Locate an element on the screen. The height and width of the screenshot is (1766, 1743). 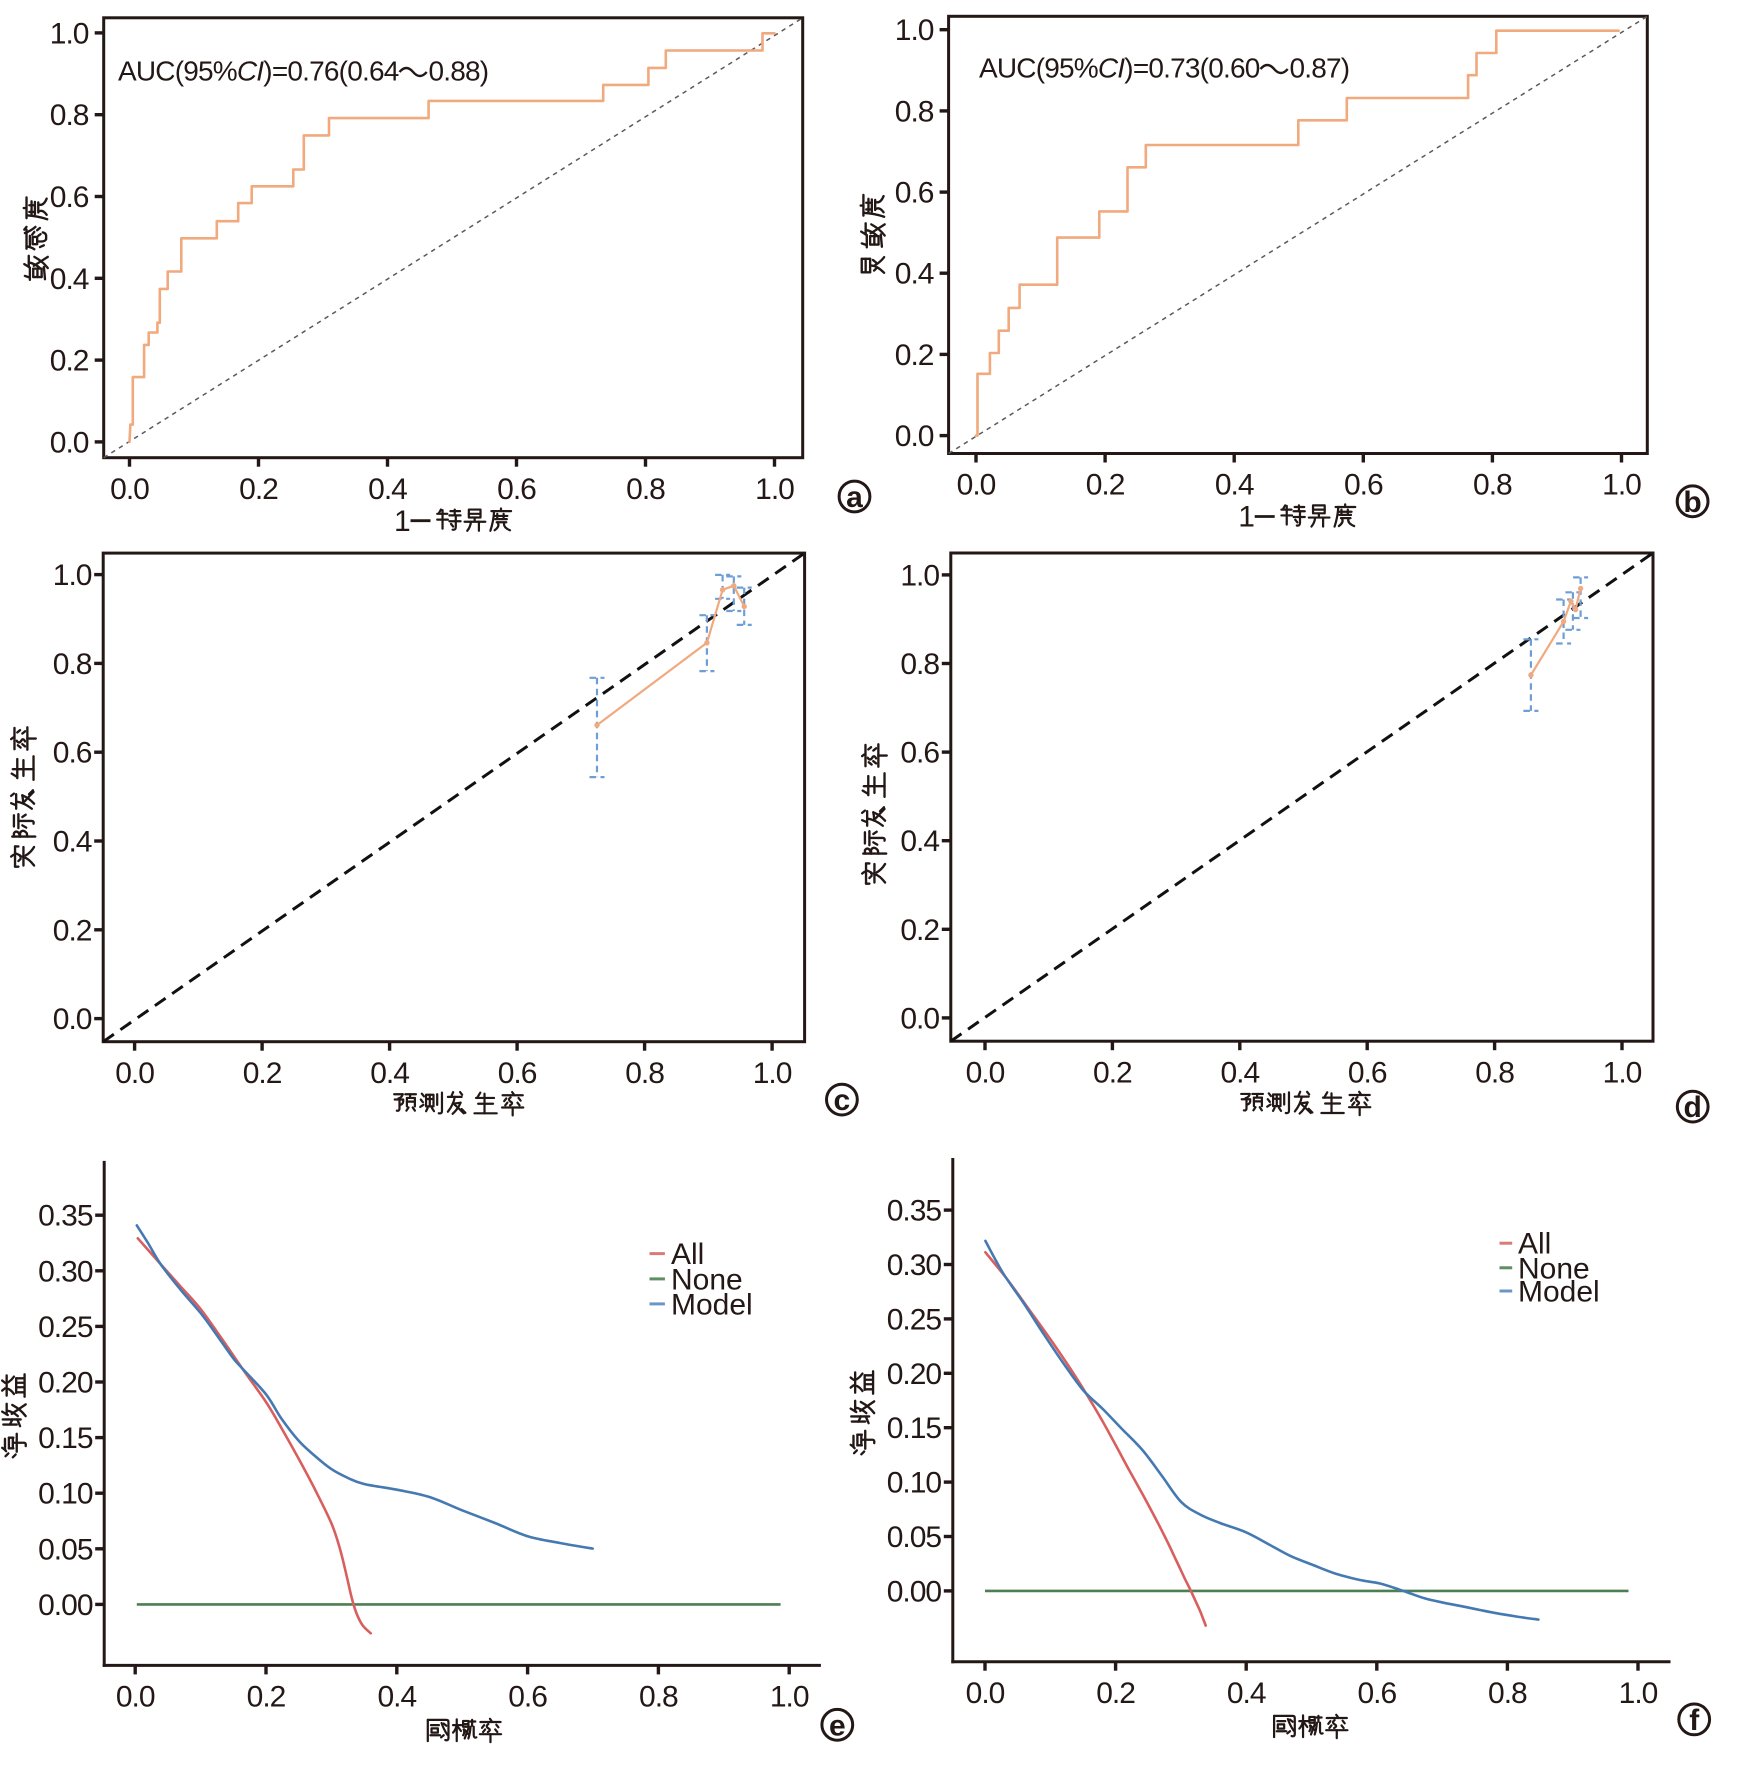
svg-text: AUC(95%CI)=0.73(0.60 is located at coordinates (1119, 68).